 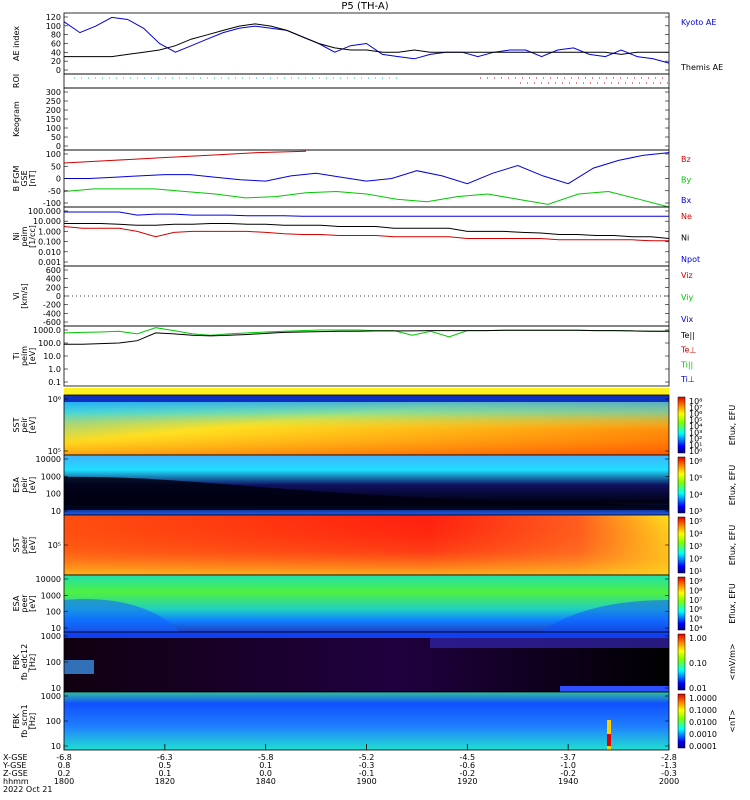 I want to click on bfgm-ytick: -50, so click(x=54, y=191).